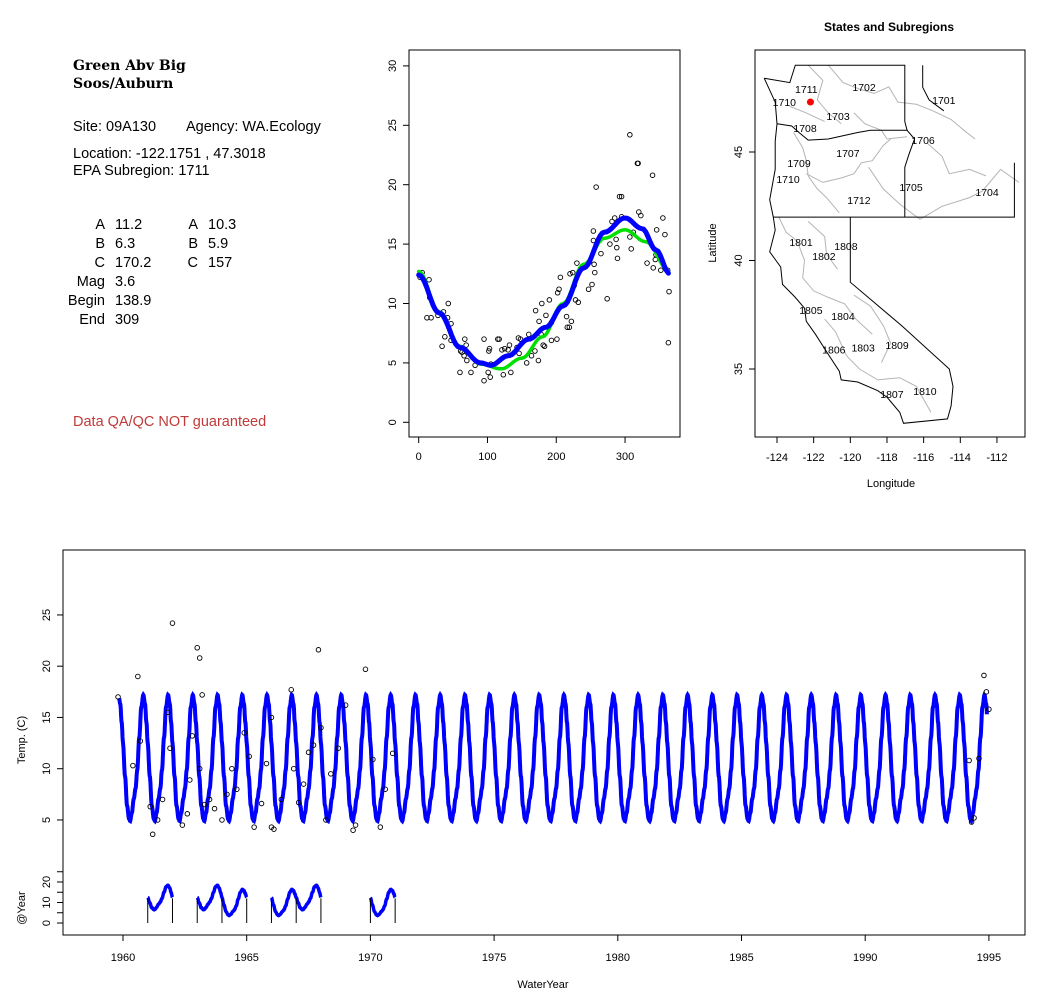 This screenshot has height=1001, width=1038. Describe the element at coordinates (193, 263) in the screenshot. I see `param-row: C 157` at that location.